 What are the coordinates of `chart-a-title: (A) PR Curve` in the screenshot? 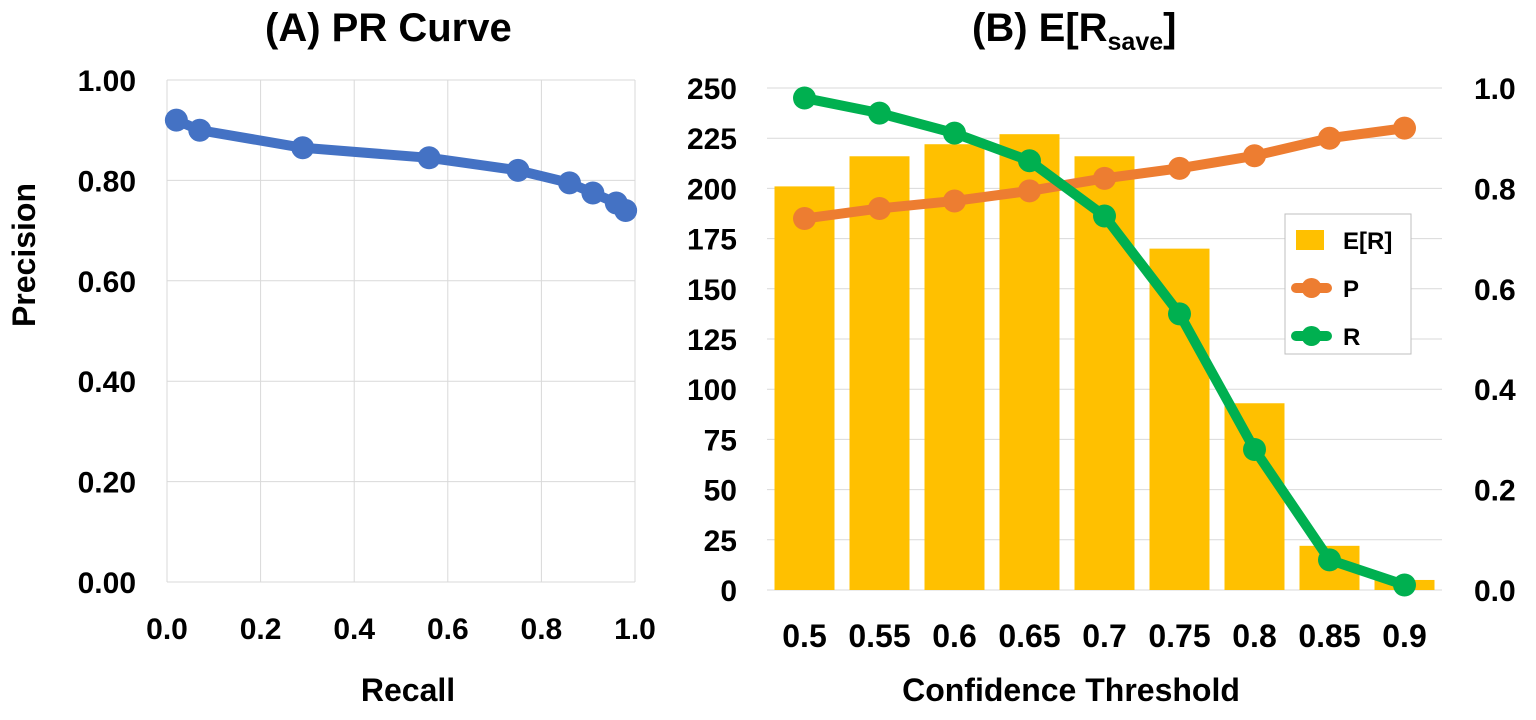 It's located at (388, 28).